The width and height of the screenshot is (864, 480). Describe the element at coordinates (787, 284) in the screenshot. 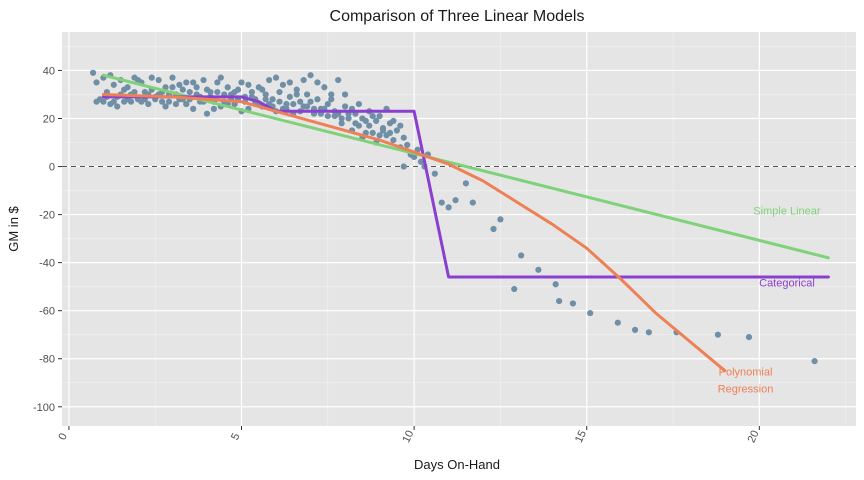

I see `annotation-label: Categorical` at that location.